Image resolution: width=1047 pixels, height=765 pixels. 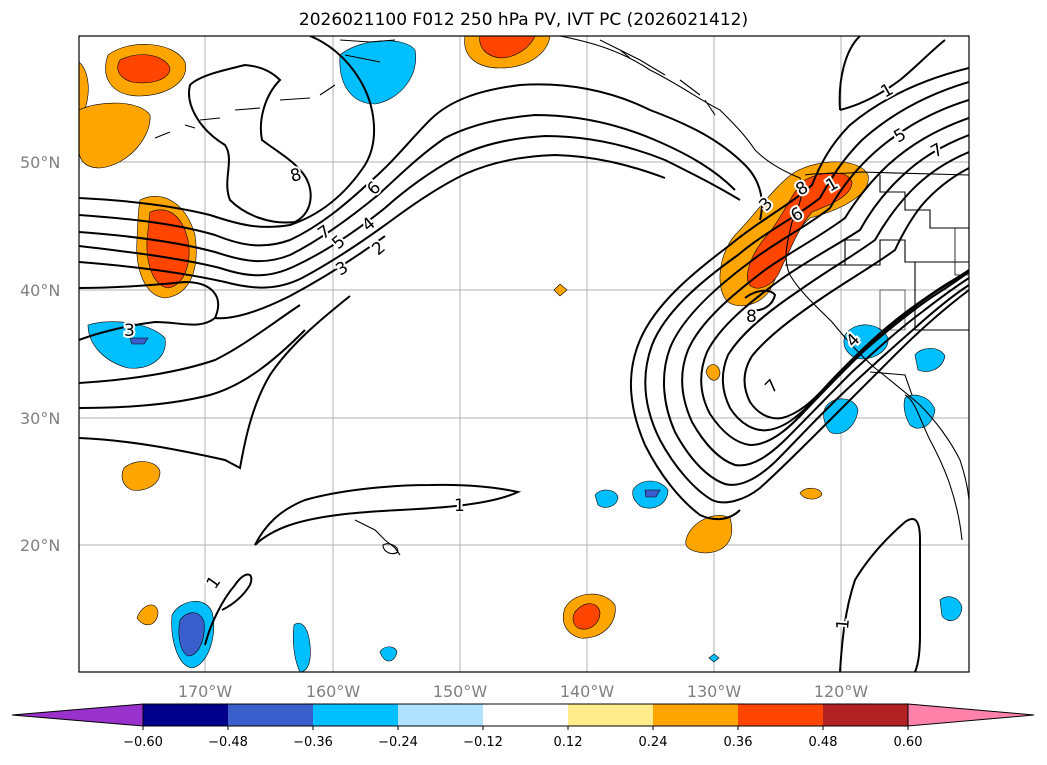 What do you see at coordinates (738, 742) in the screenshot?
I see `colorbar-tick-label: 0.36` at bounding box center [738, 742].